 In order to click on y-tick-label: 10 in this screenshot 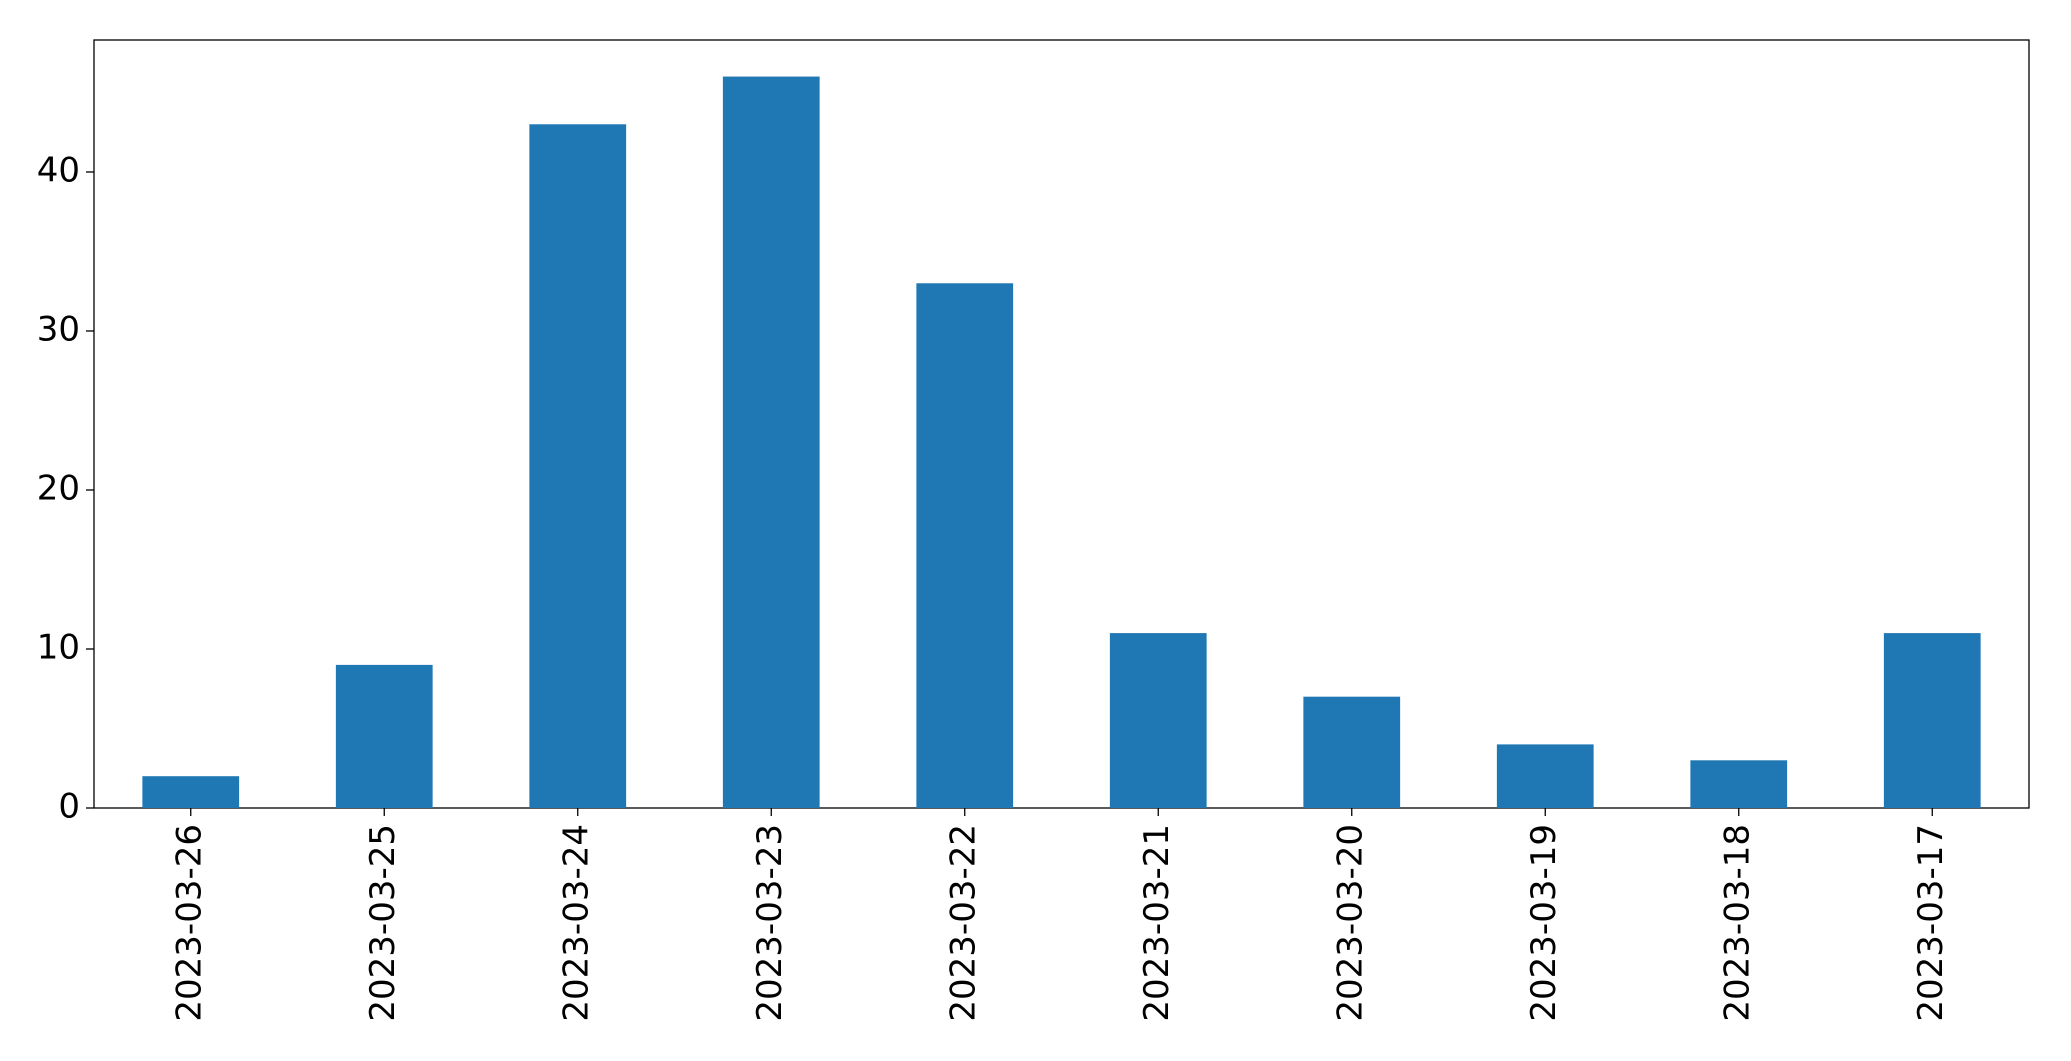, I will do `click(58, 647)`.